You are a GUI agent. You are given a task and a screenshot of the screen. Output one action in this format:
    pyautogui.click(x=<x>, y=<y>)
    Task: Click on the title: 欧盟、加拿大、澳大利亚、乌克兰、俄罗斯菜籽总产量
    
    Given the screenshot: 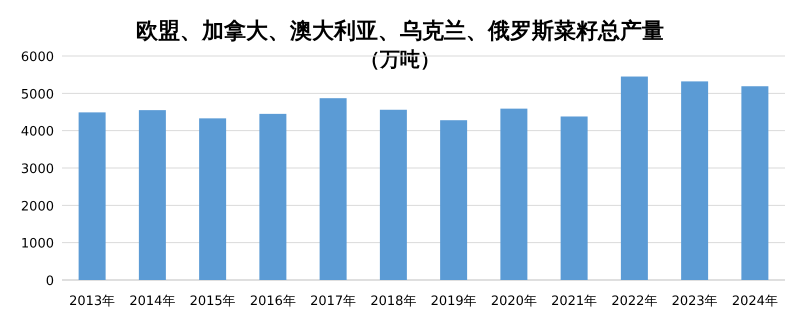 What is the action you would take?
    pyautogui.click(x=400, y=31)
    